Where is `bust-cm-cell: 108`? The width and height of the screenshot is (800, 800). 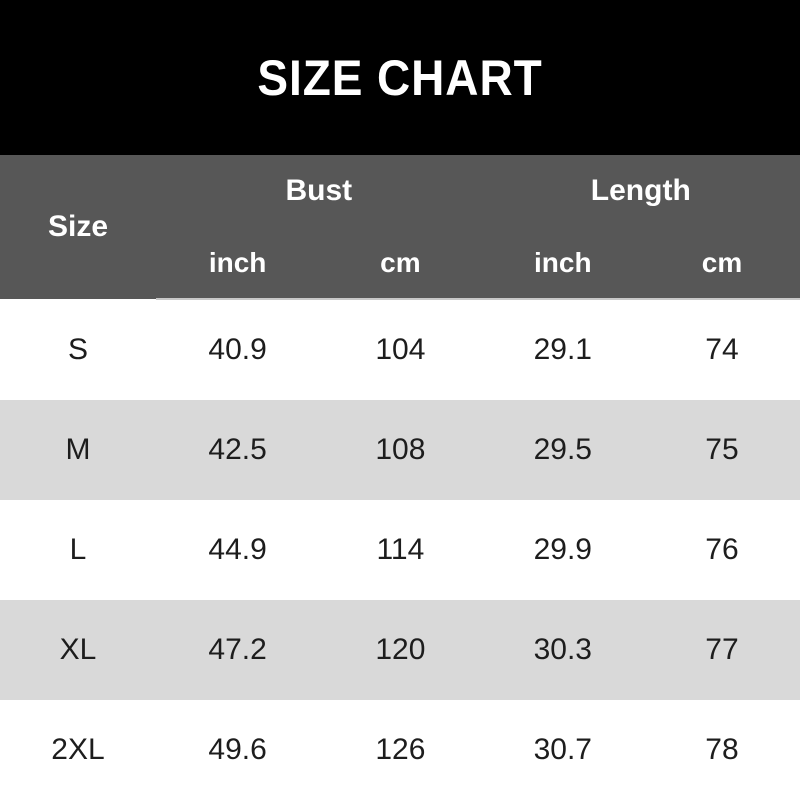 bust-cm-cell: 108 is located at coordinates (400, 450).